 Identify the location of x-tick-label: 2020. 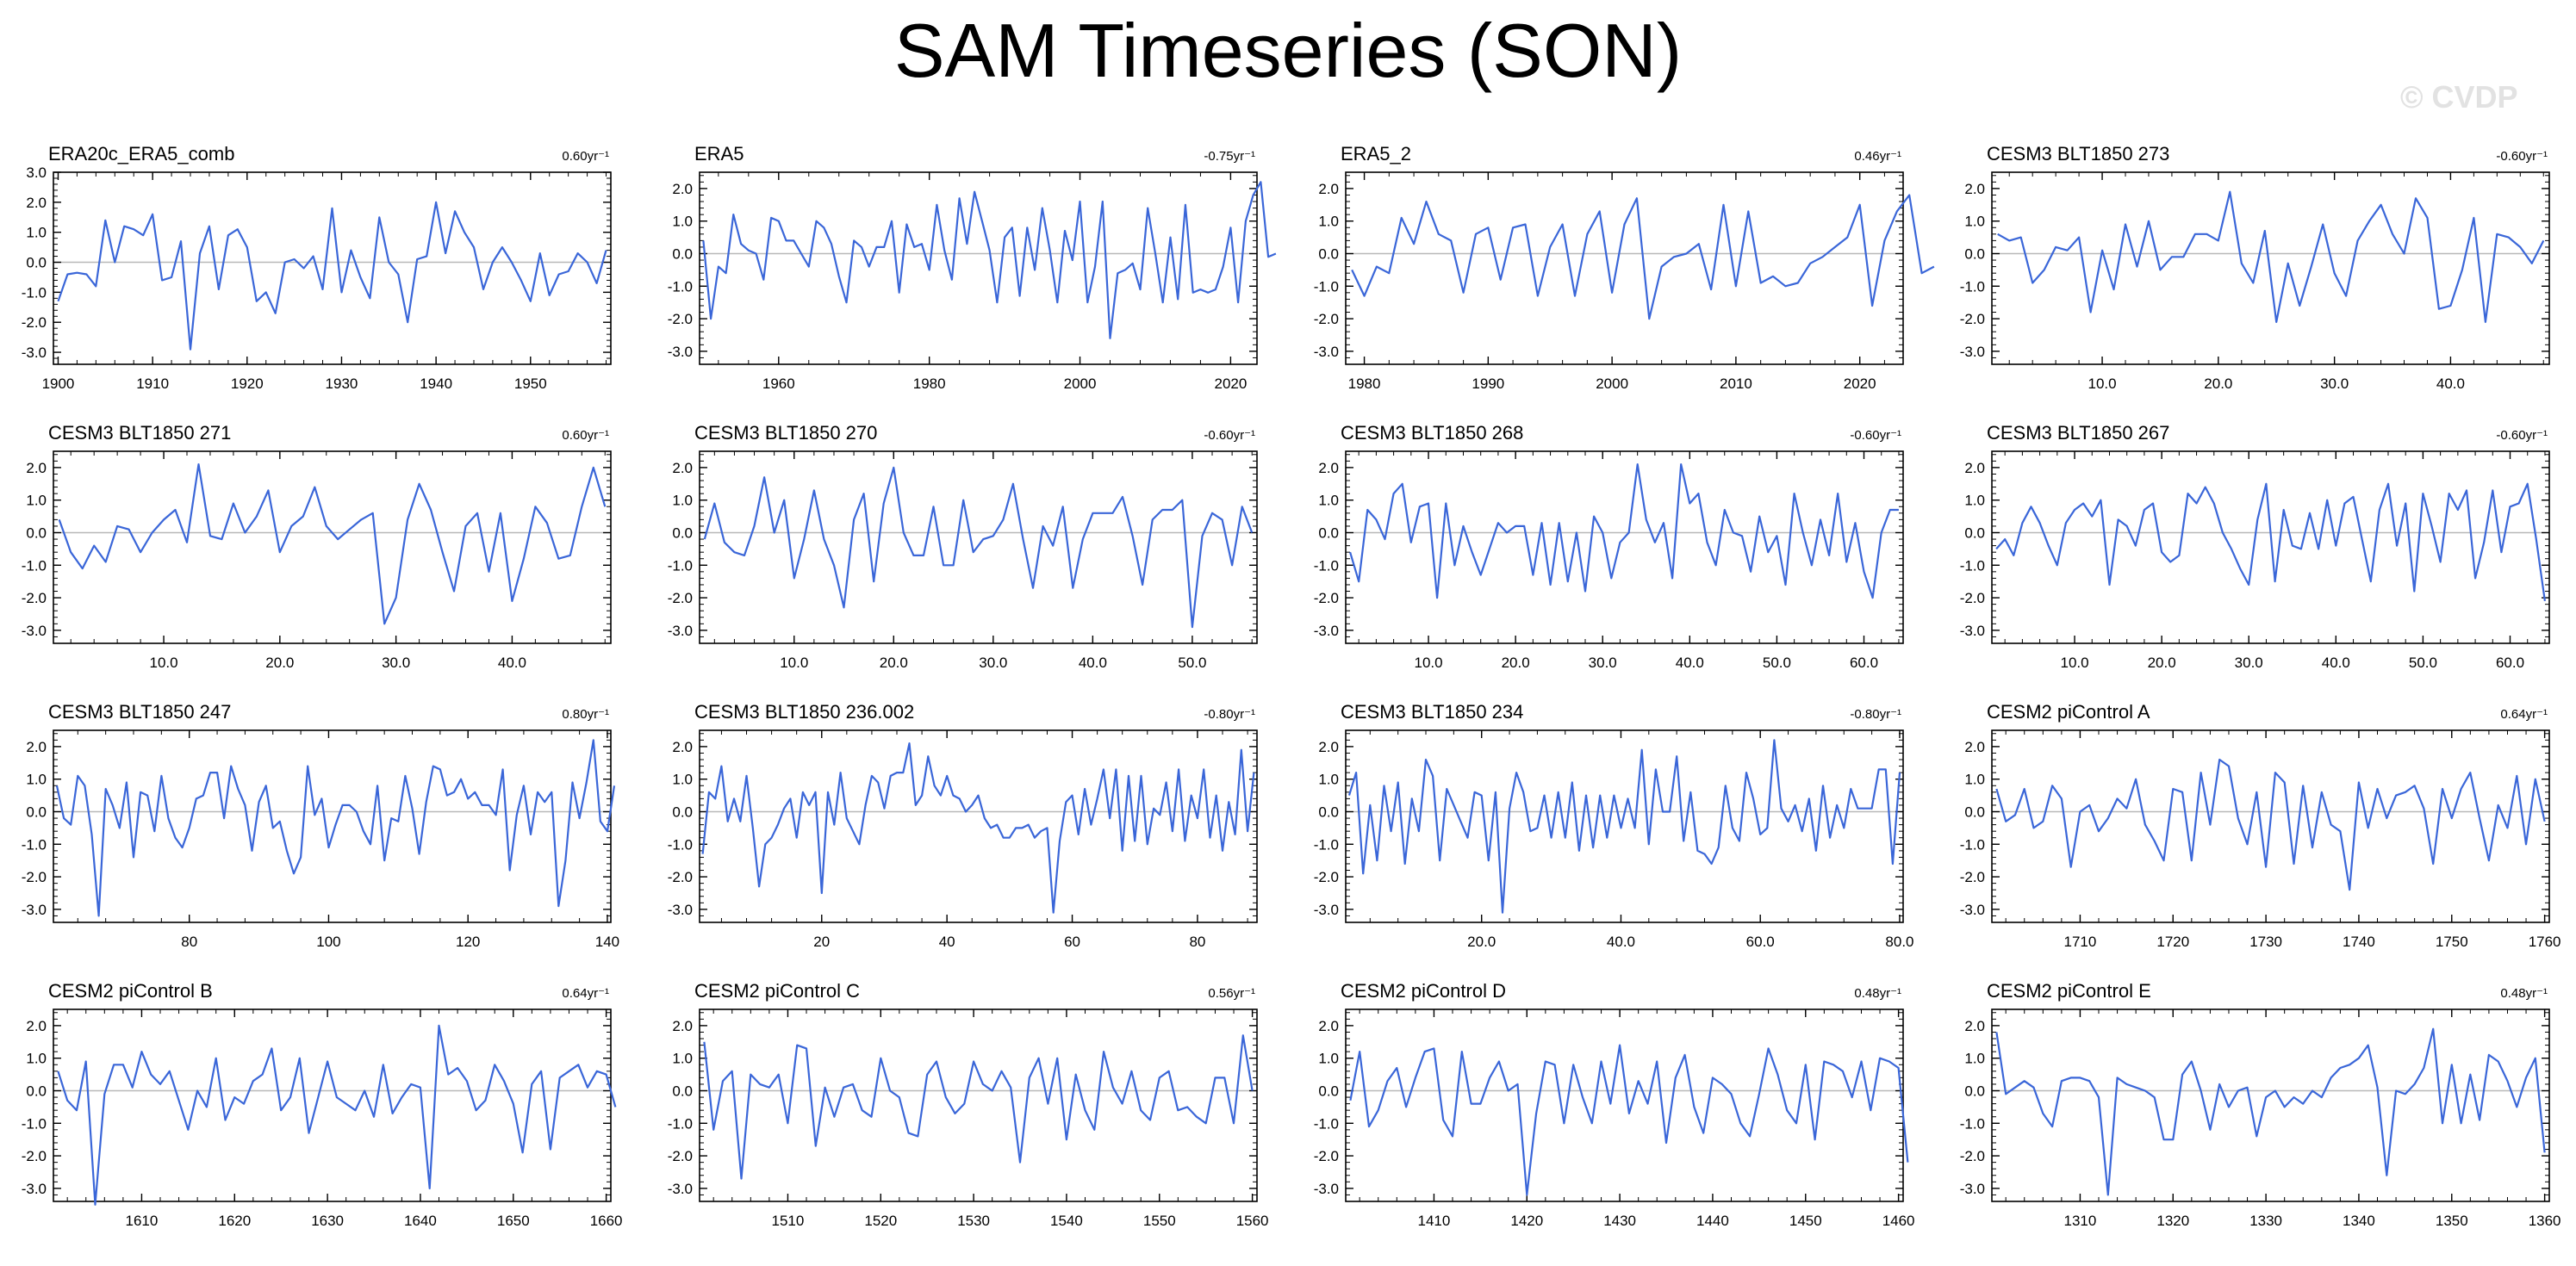
(1860, 384).